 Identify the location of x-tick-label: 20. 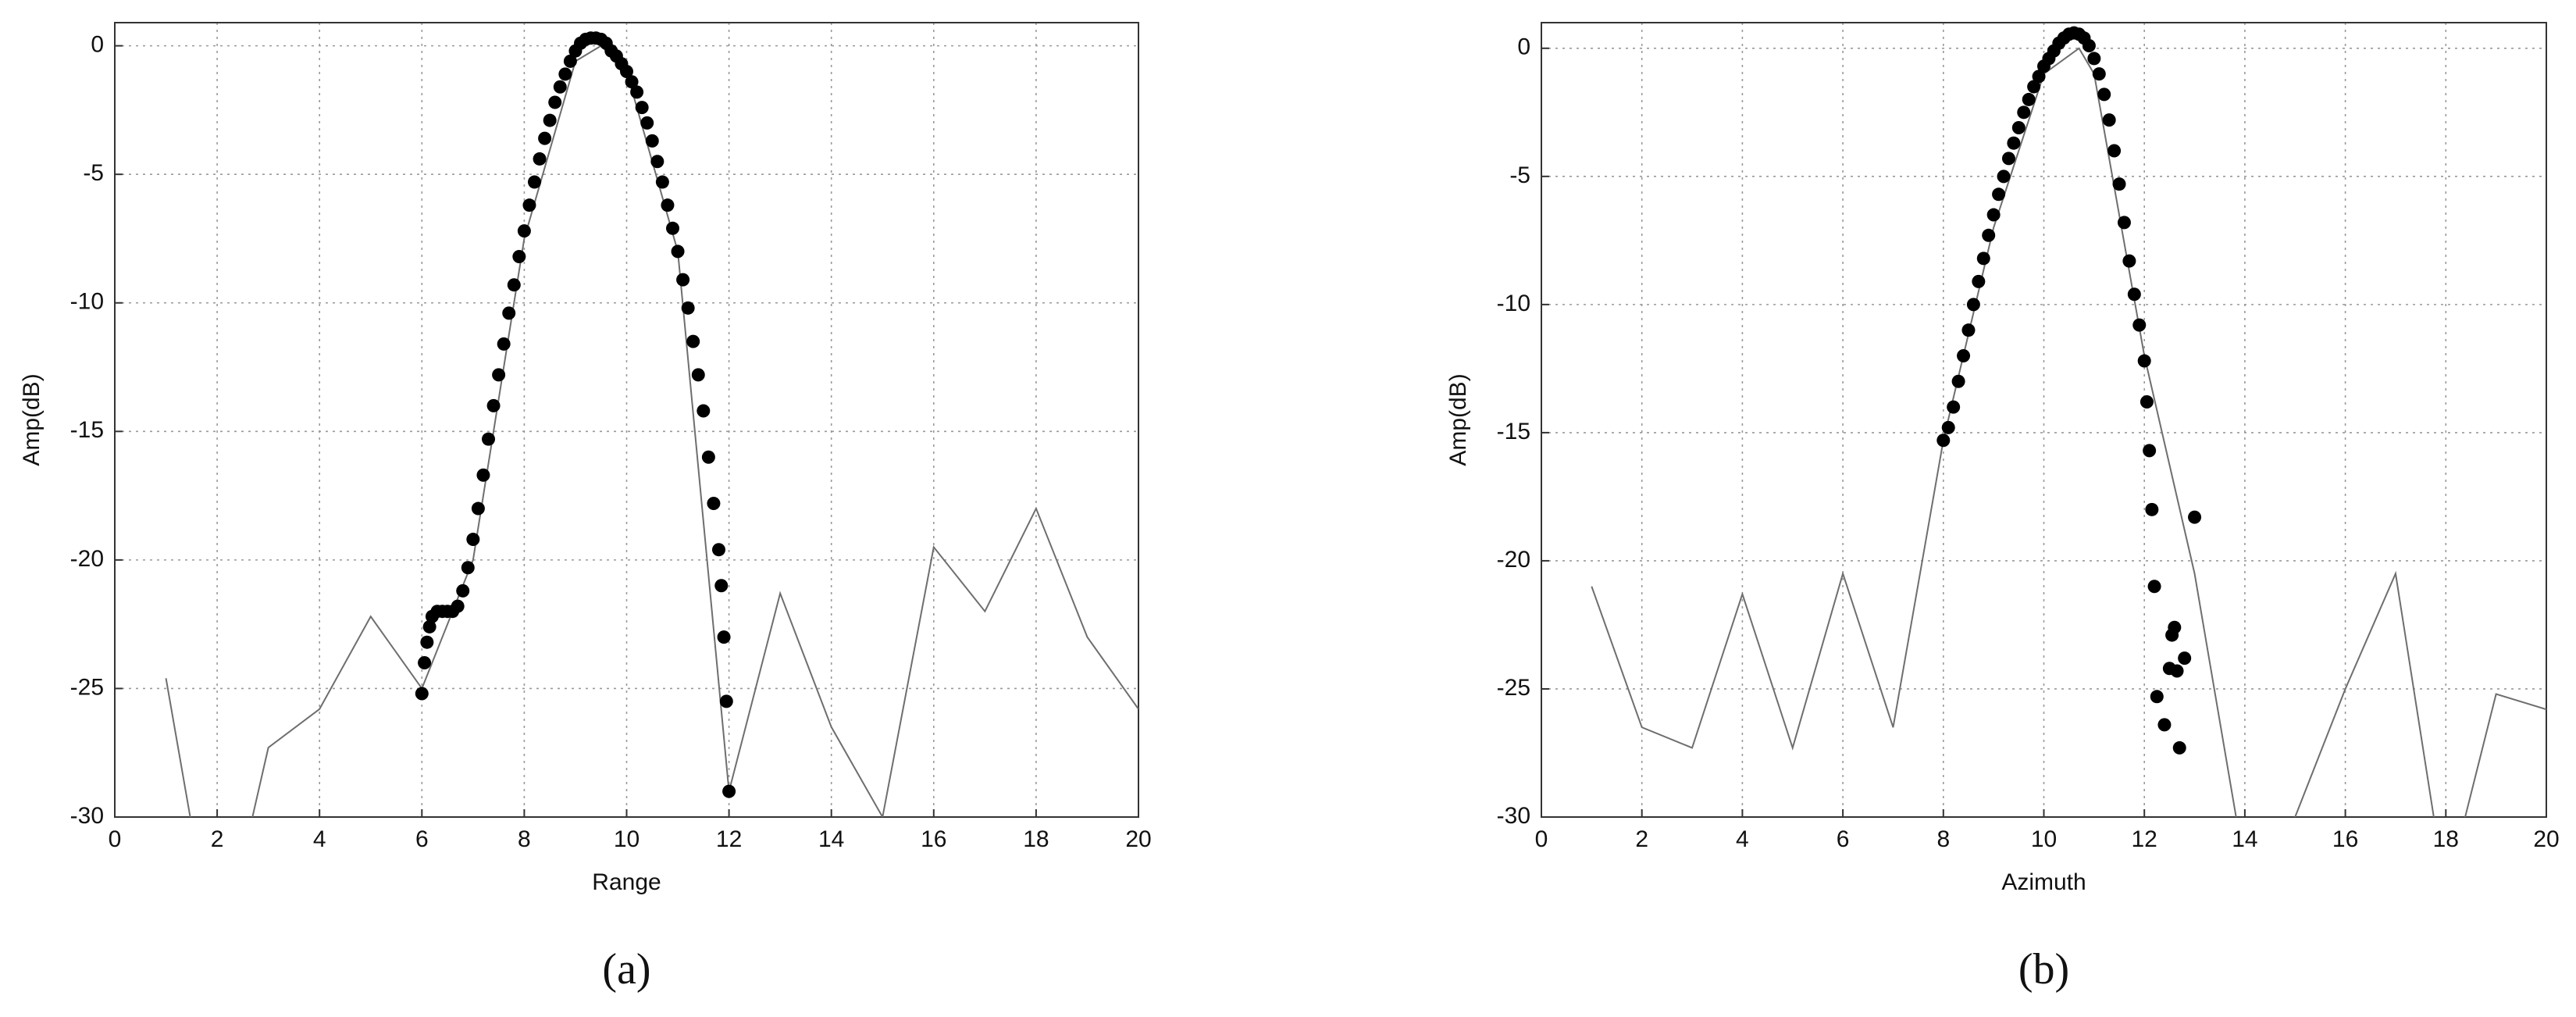
(2546, 839).